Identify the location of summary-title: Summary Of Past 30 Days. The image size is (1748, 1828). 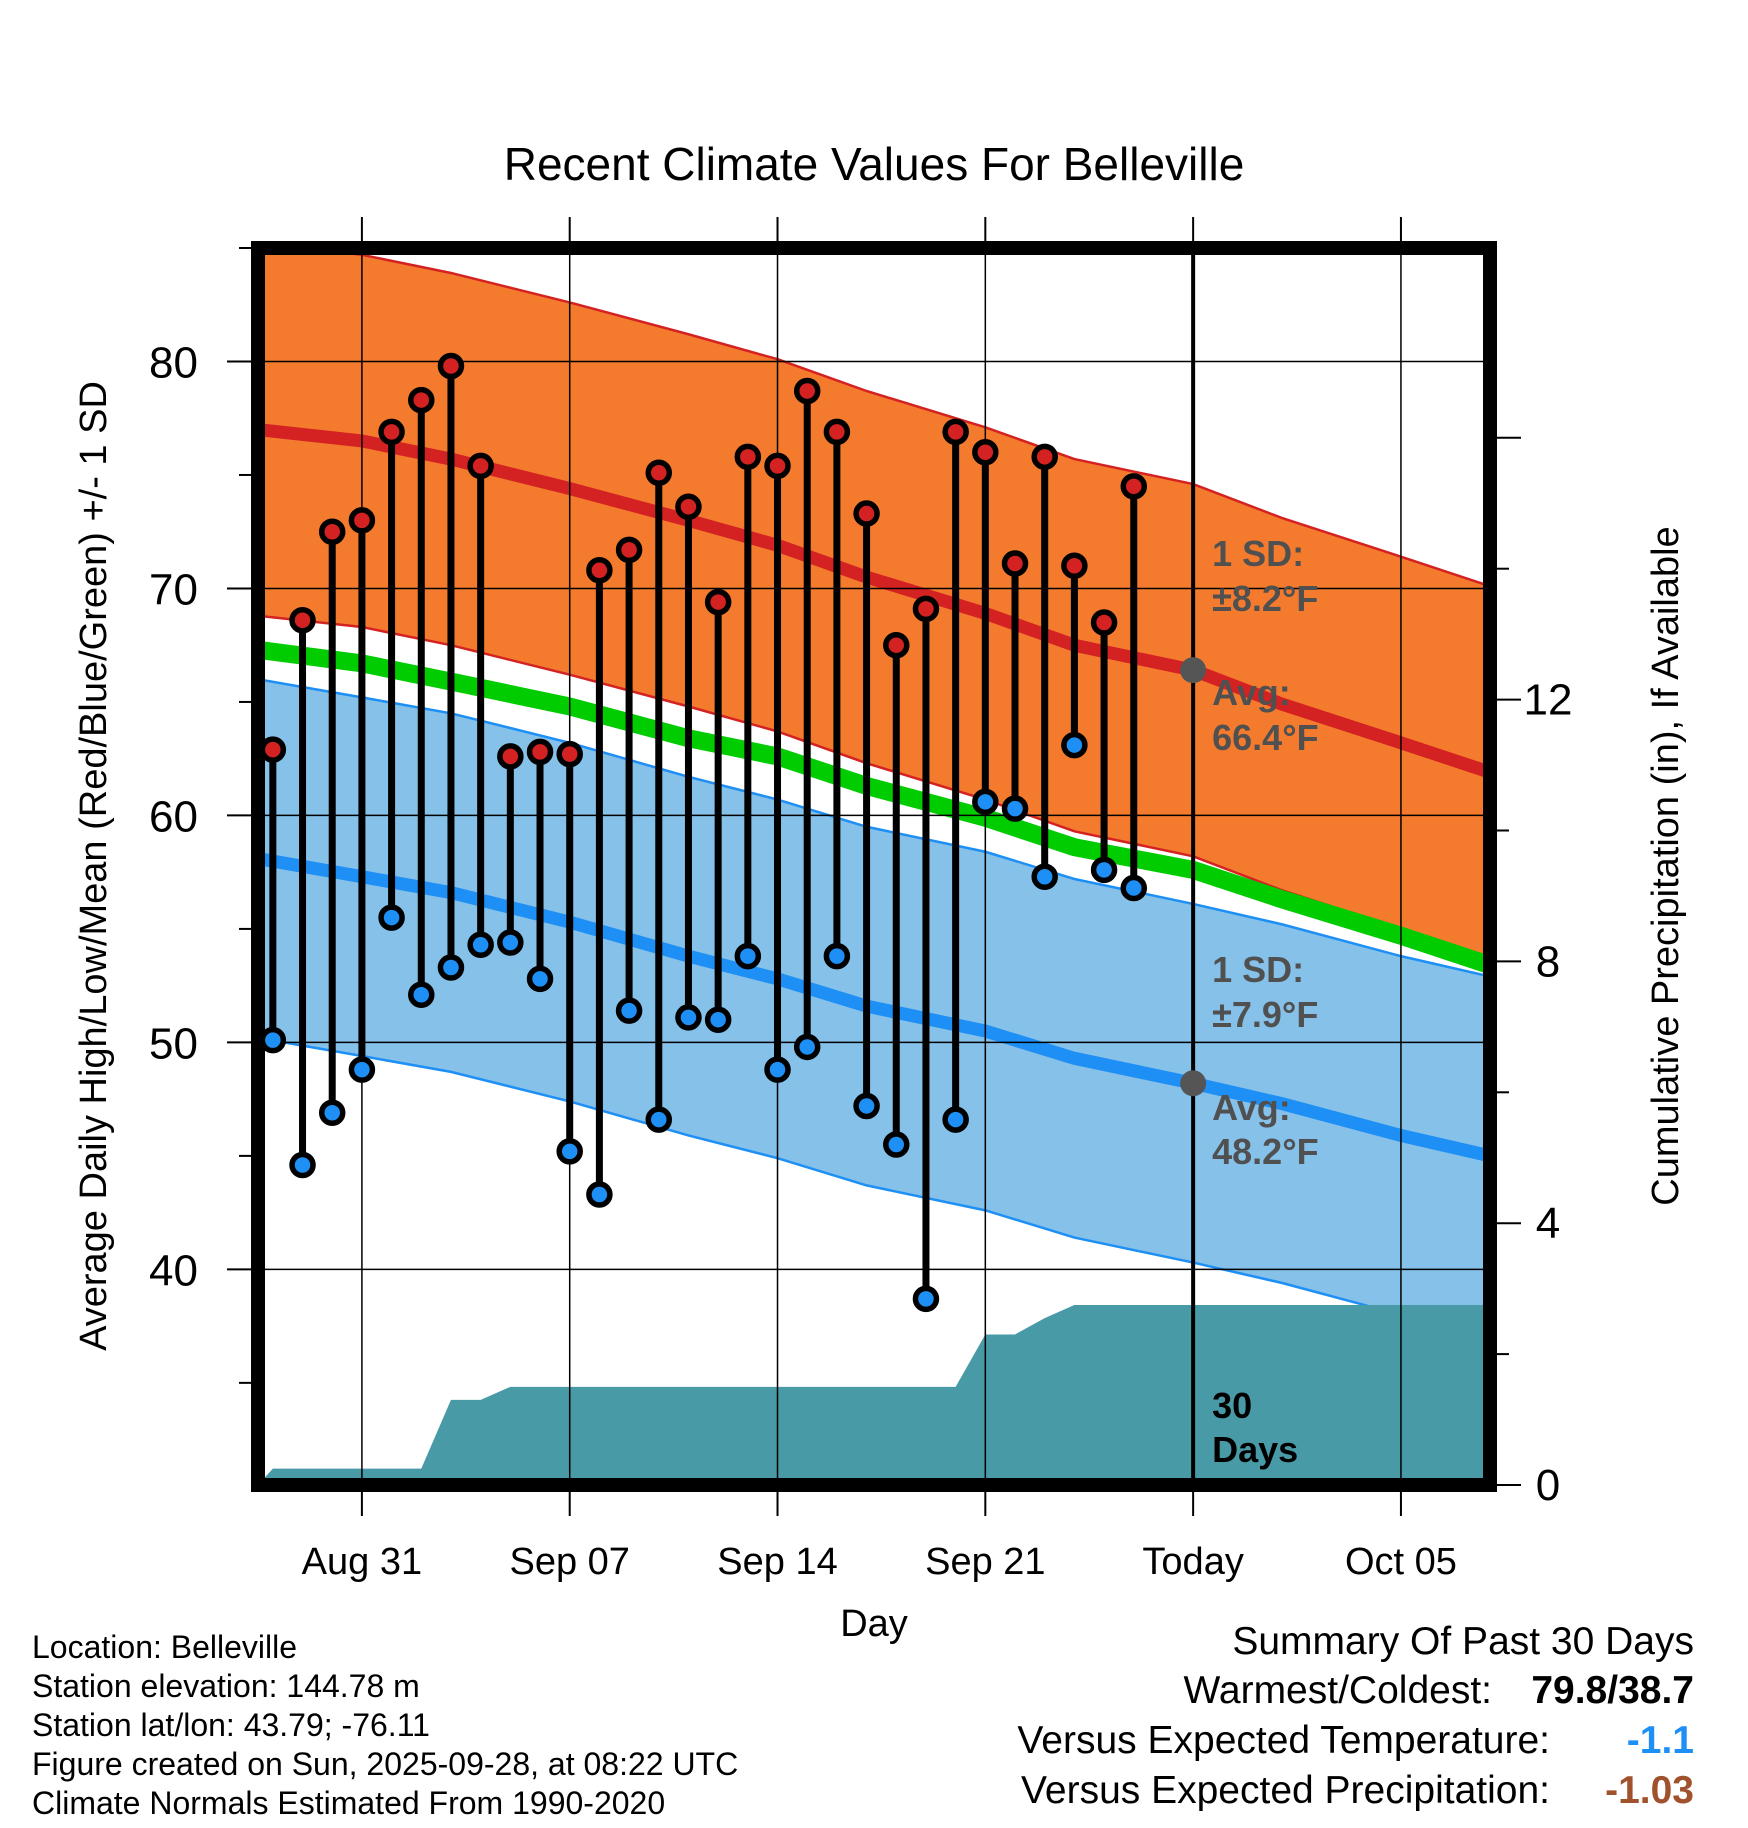
(1463, 1641).